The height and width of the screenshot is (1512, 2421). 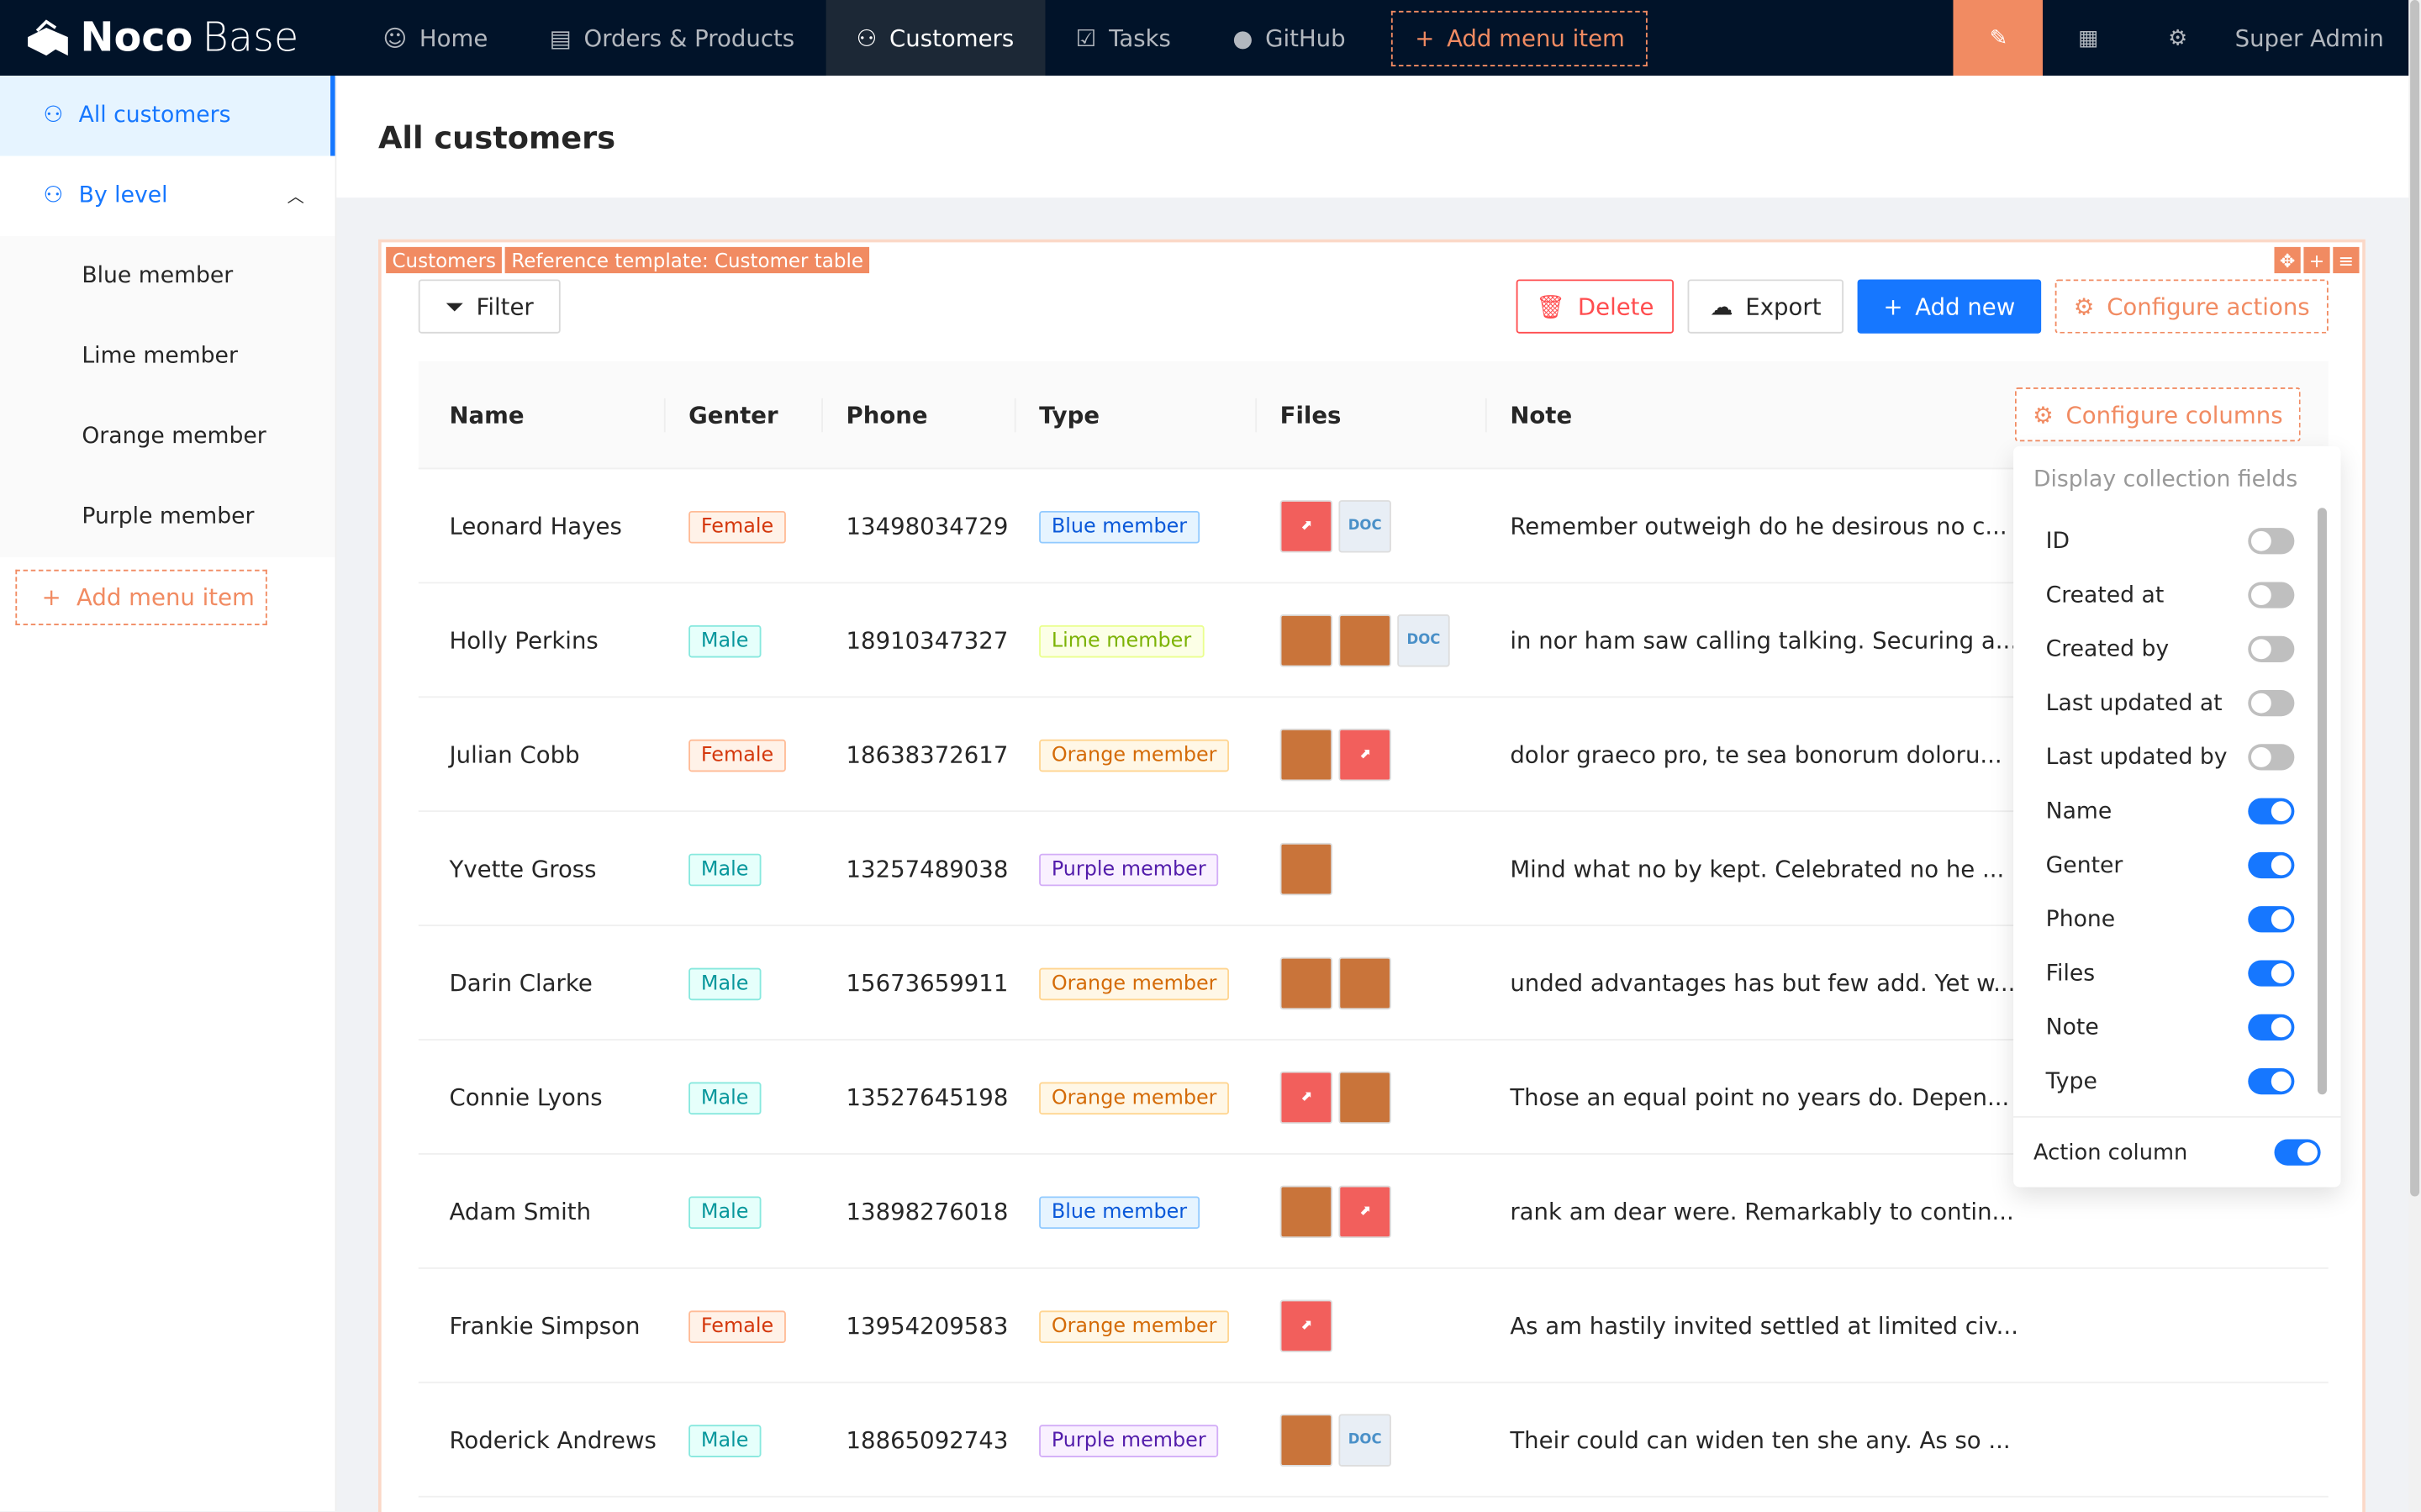 What do you see at coordinates (174, 437) in the screenshot?
I see `sidebar-item-orange-member: Orange member` at bounding box center [174, 437].